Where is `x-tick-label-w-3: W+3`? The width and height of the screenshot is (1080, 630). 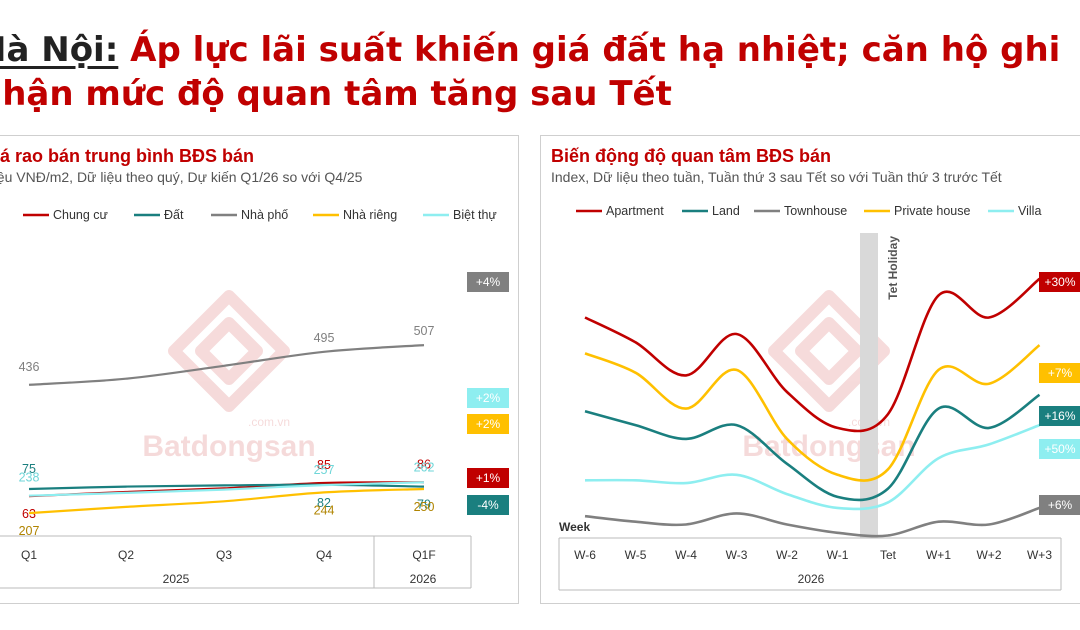 x-tick-label-w-3: W+3 is located at coordinates (1039, 555).